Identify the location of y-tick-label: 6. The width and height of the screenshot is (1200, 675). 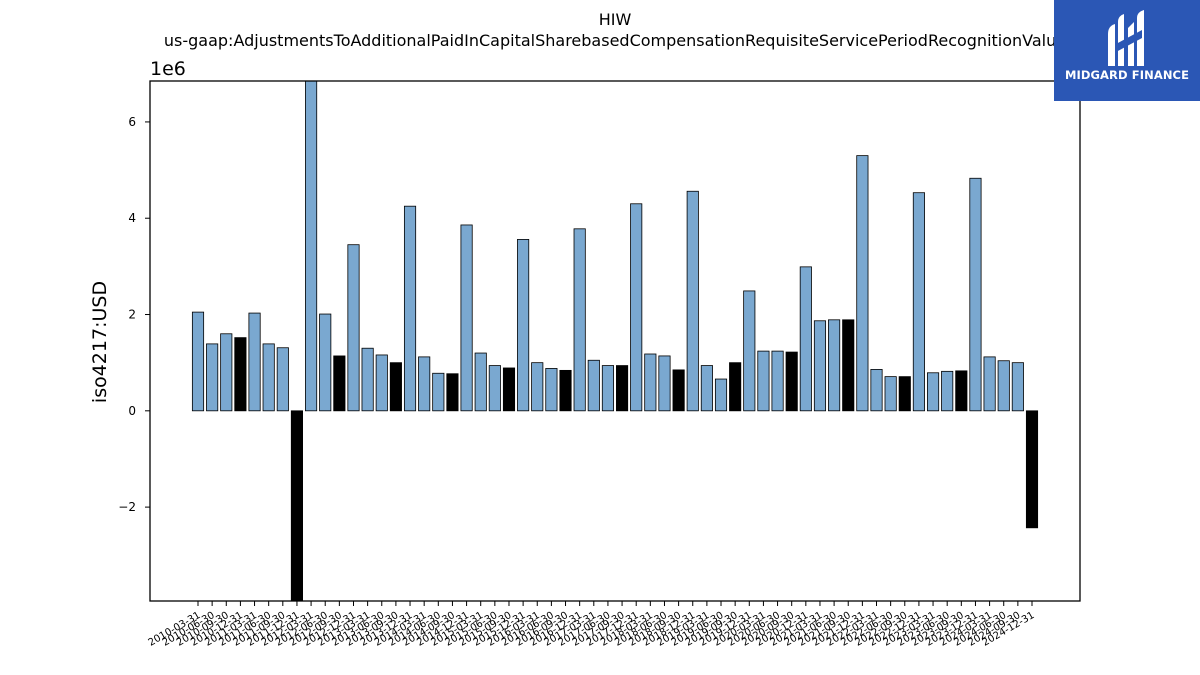
(132, 122).